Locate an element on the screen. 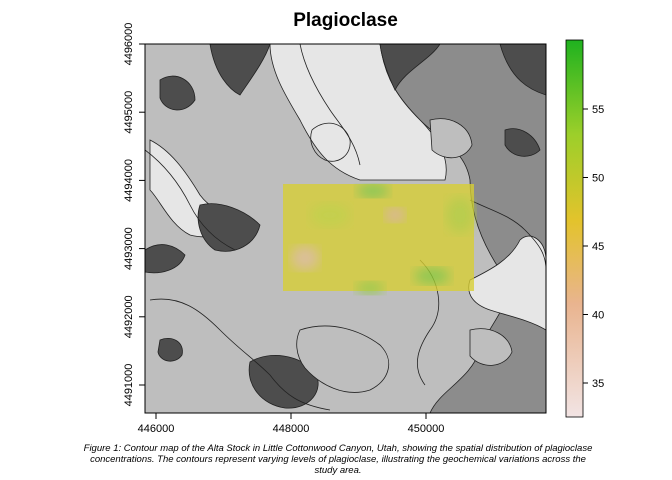 Image resolution: width=672 pixels, height=480 pixels. colorbar-tick-label: 55 is located at coordinates (598, 110).